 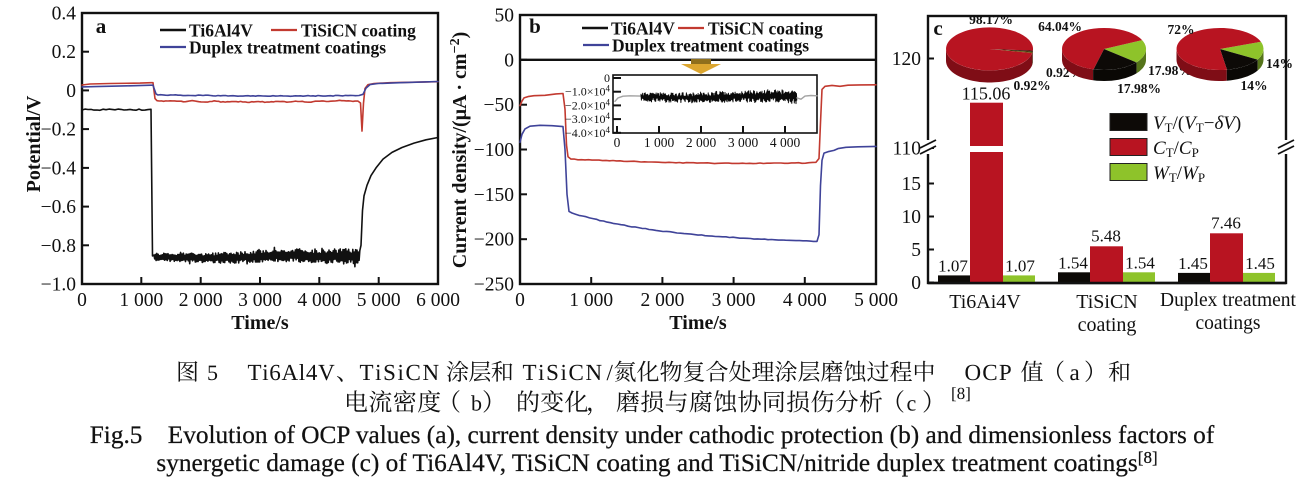 I want to click on svg-text: TiSiCN, so click(x=1107, y=302).